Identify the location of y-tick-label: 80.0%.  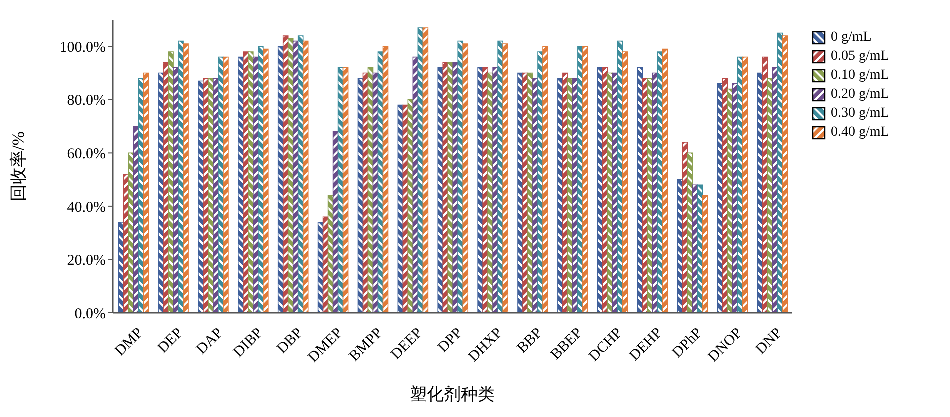
(86, 101).